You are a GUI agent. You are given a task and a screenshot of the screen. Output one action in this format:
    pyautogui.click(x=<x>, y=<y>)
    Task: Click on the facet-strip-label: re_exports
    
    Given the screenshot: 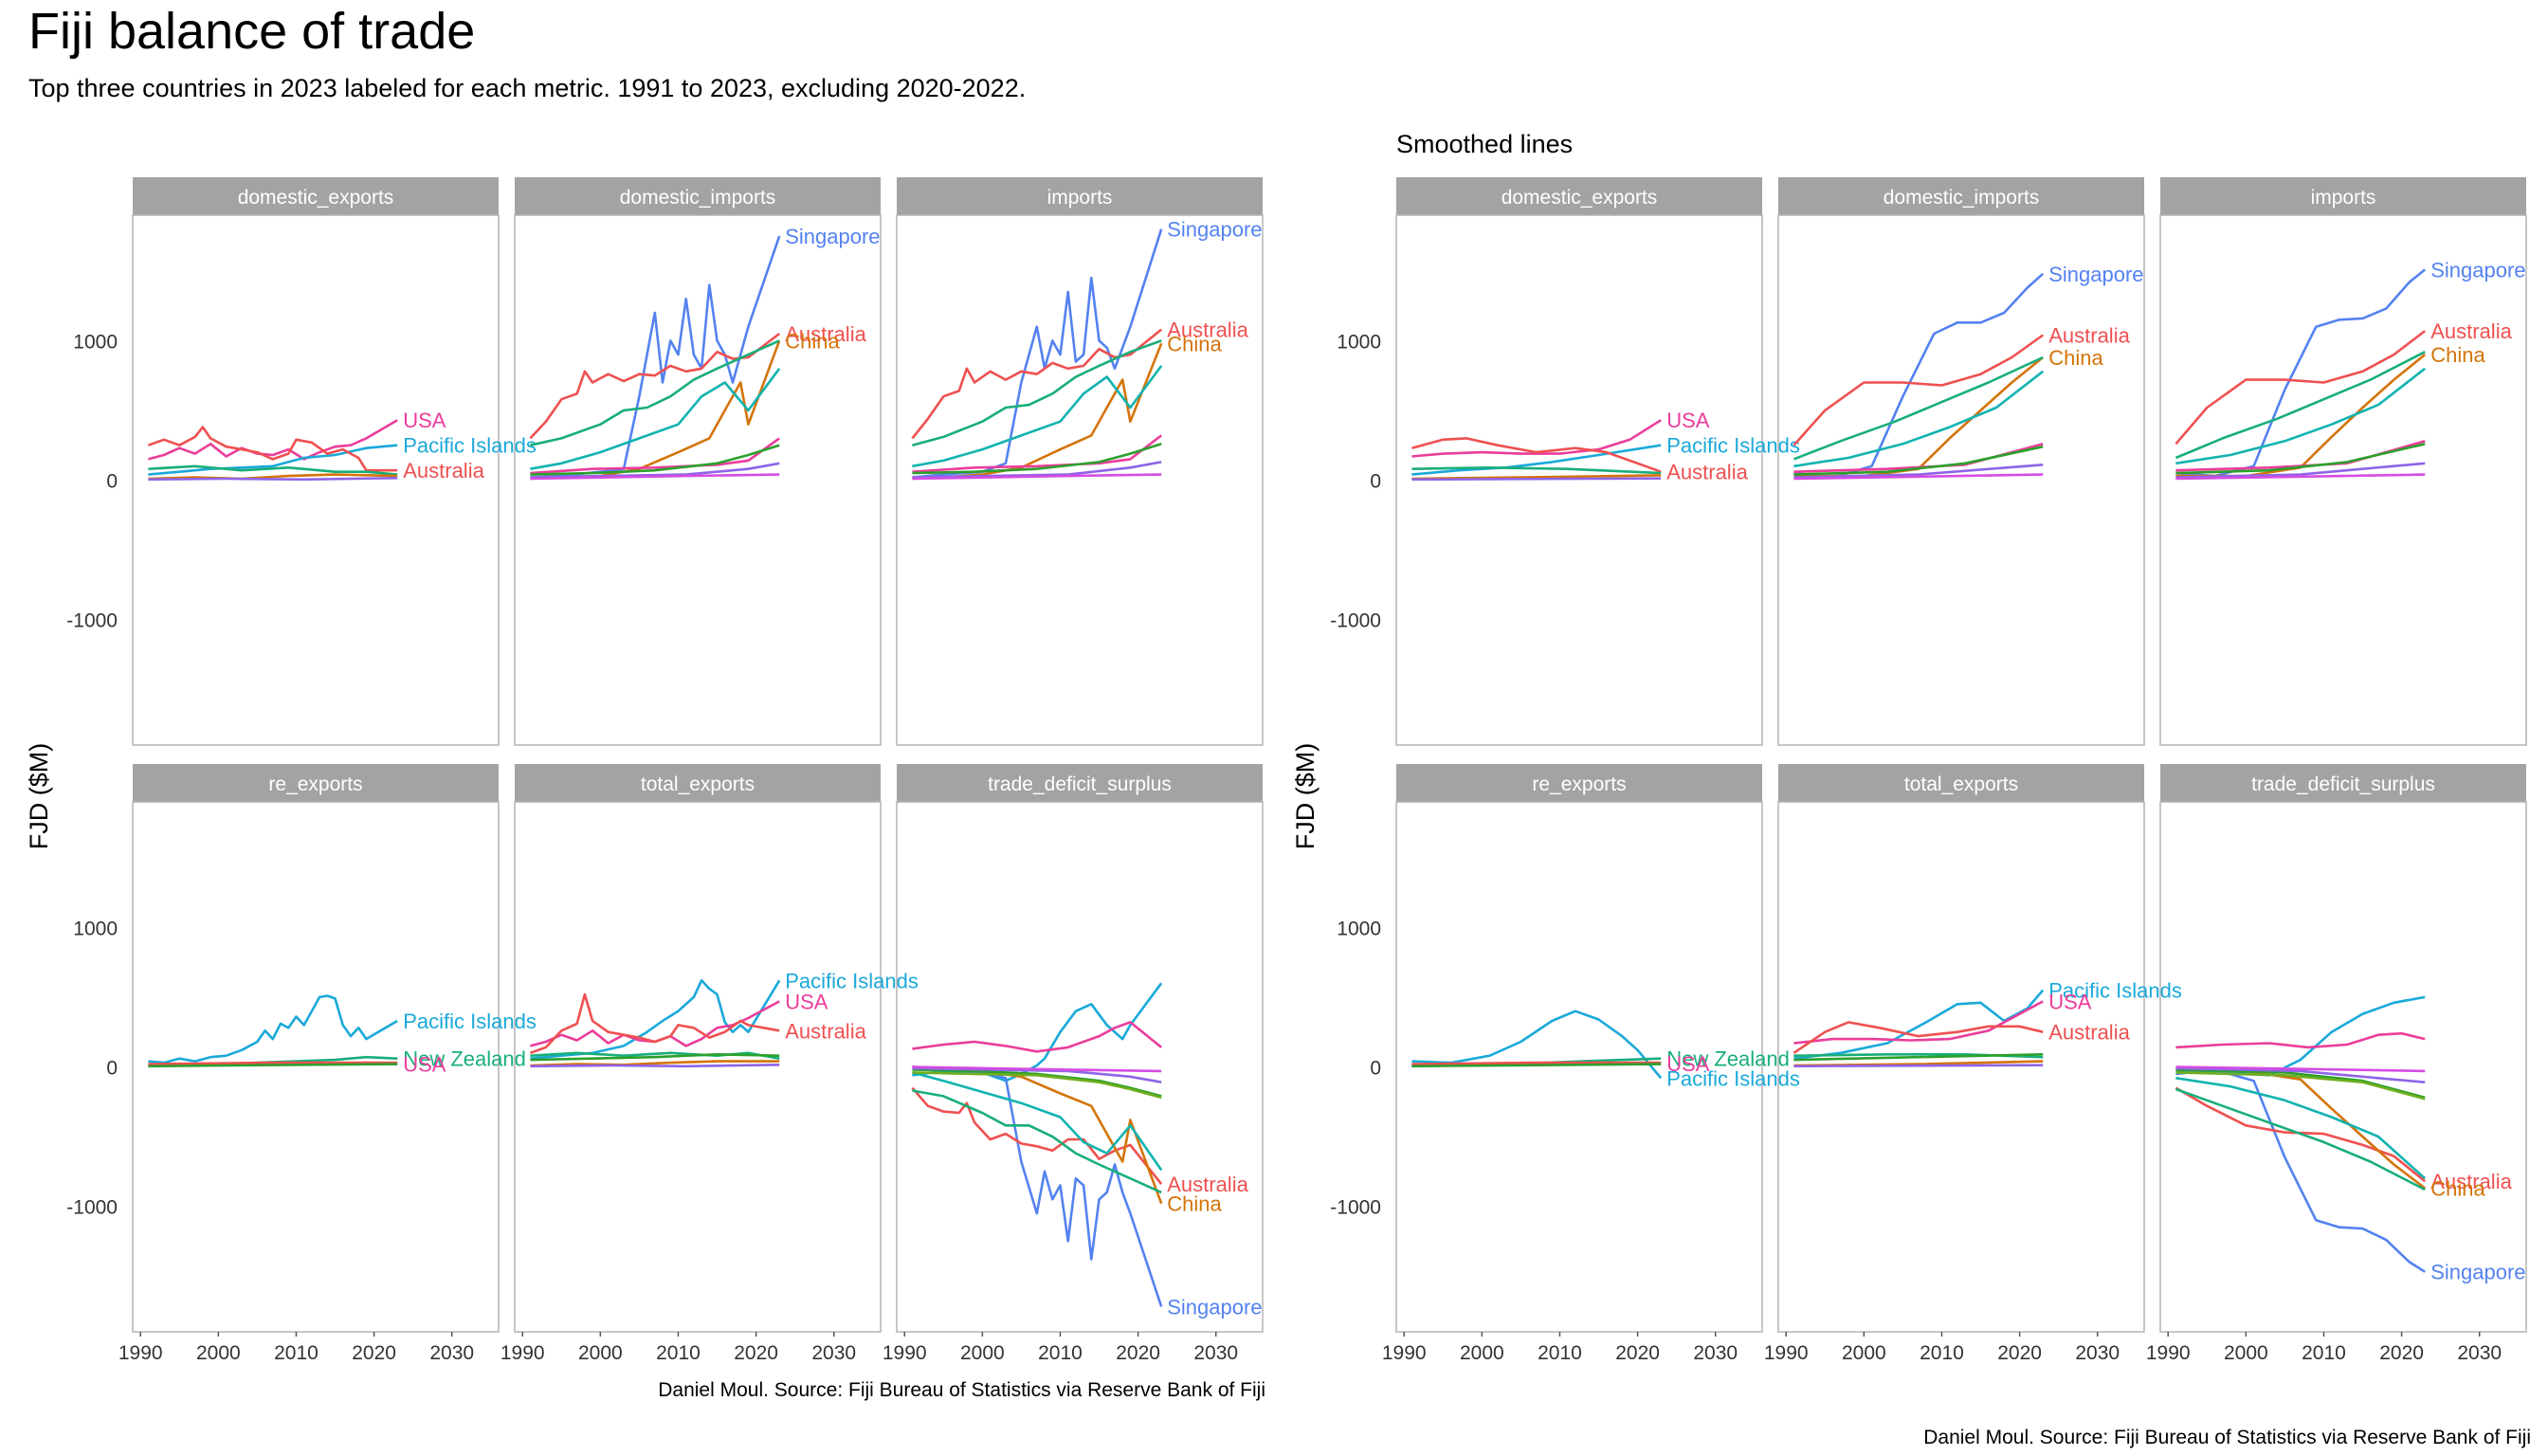 What is the action you would take?
    pyautogui.click(x=315, y=784)
    